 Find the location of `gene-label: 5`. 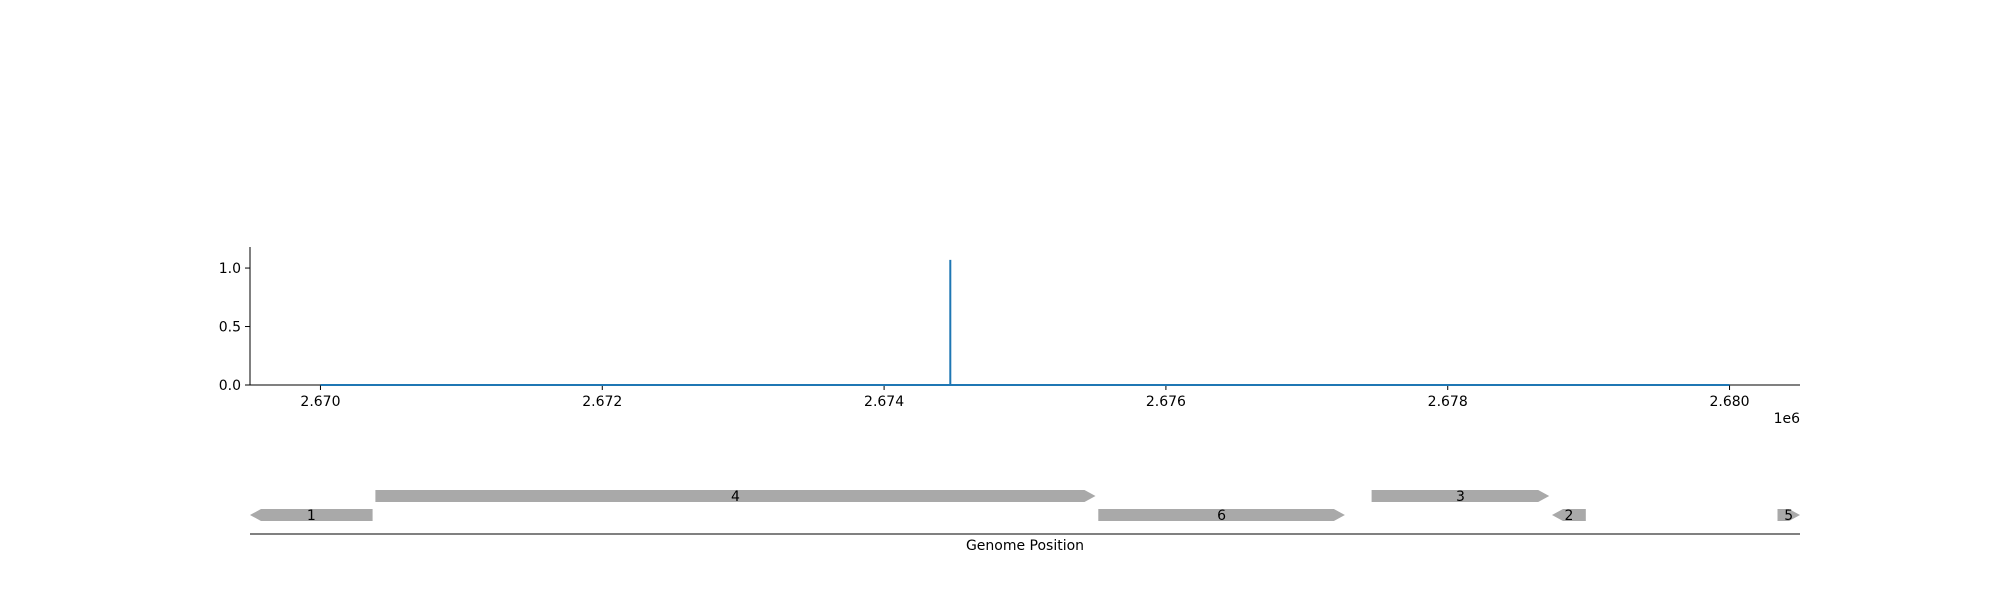

gene-label: 5 is located at coordinates (1788, 516).